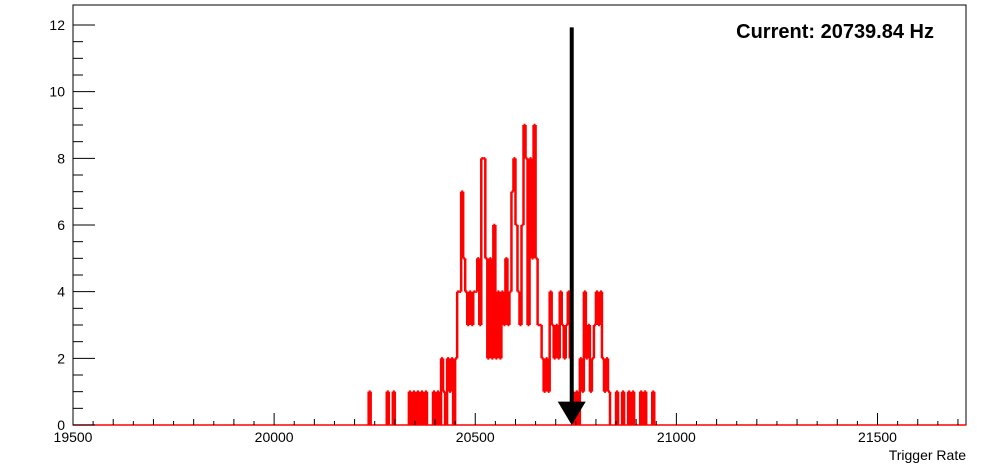 This screenshot has width=996, height=472. I want to click on y-tick-label: 8, so click(61, 158).